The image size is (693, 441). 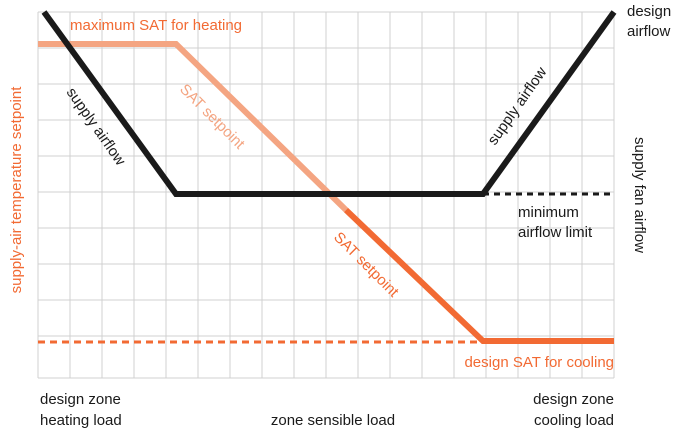 I want to click on sat-setpoint-upper-label: SAT setpoint, so click(x=212, y=117).